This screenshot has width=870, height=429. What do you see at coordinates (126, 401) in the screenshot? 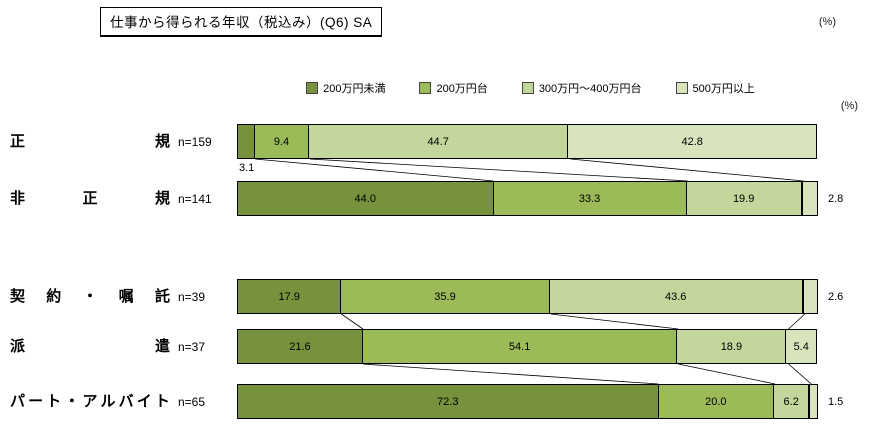
I see `category-char: バ` at bounding box center [126, 401].